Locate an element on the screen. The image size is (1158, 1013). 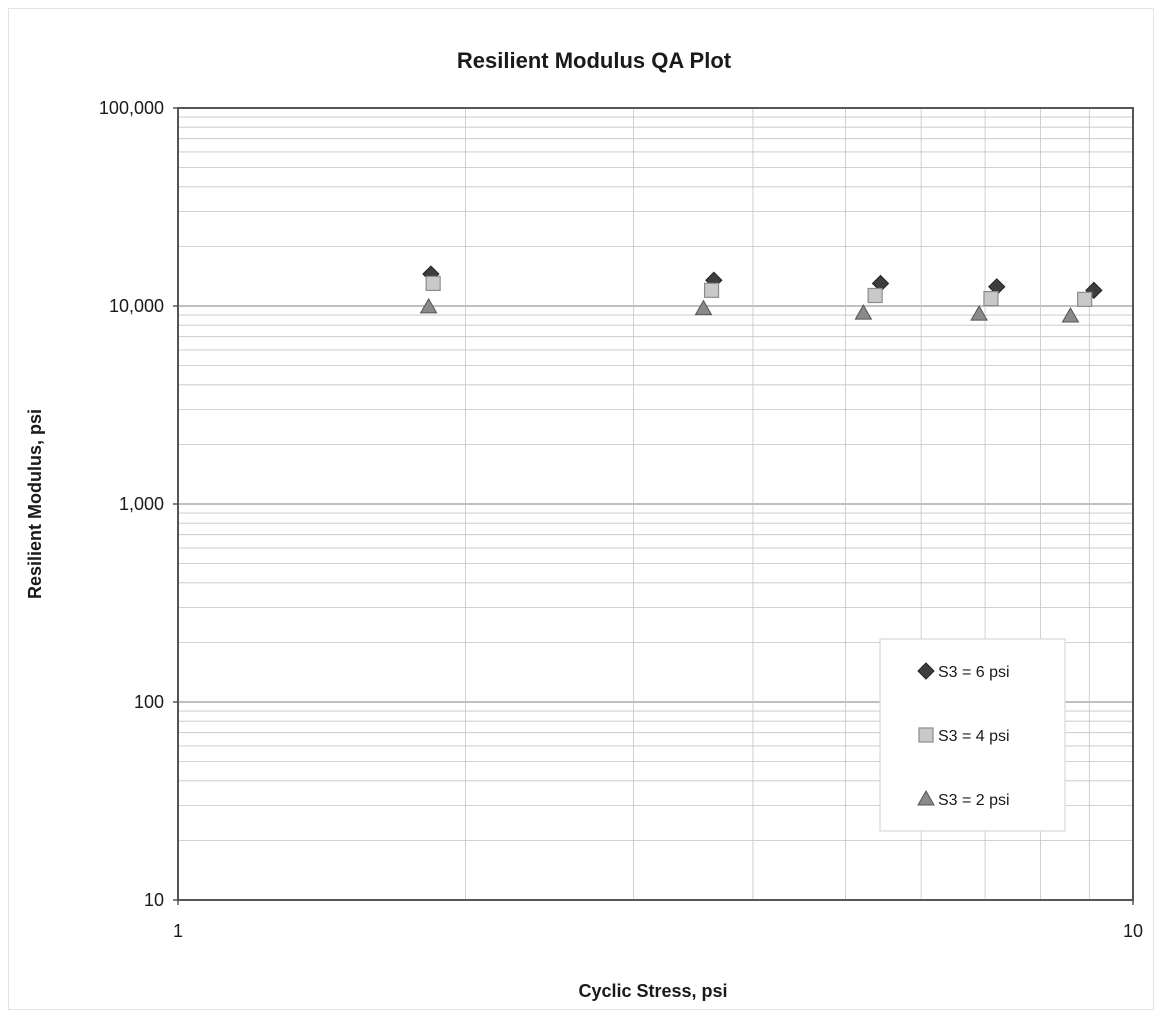
legend-marker-triangle is located at coordinates (926, 797).